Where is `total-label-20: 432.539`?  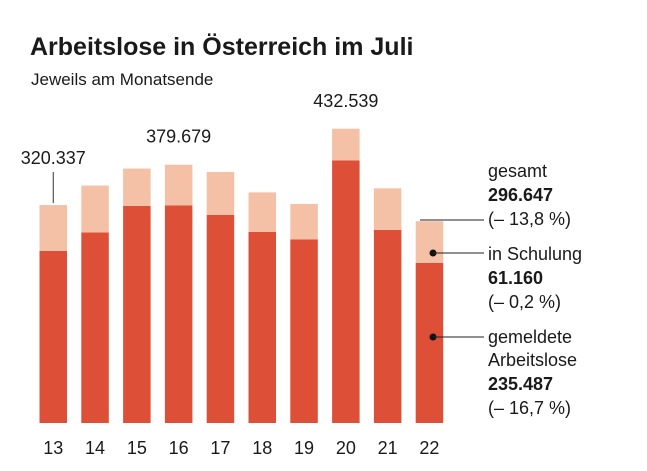
total-label-20: 432.539 is located at coordinates (345, 101).